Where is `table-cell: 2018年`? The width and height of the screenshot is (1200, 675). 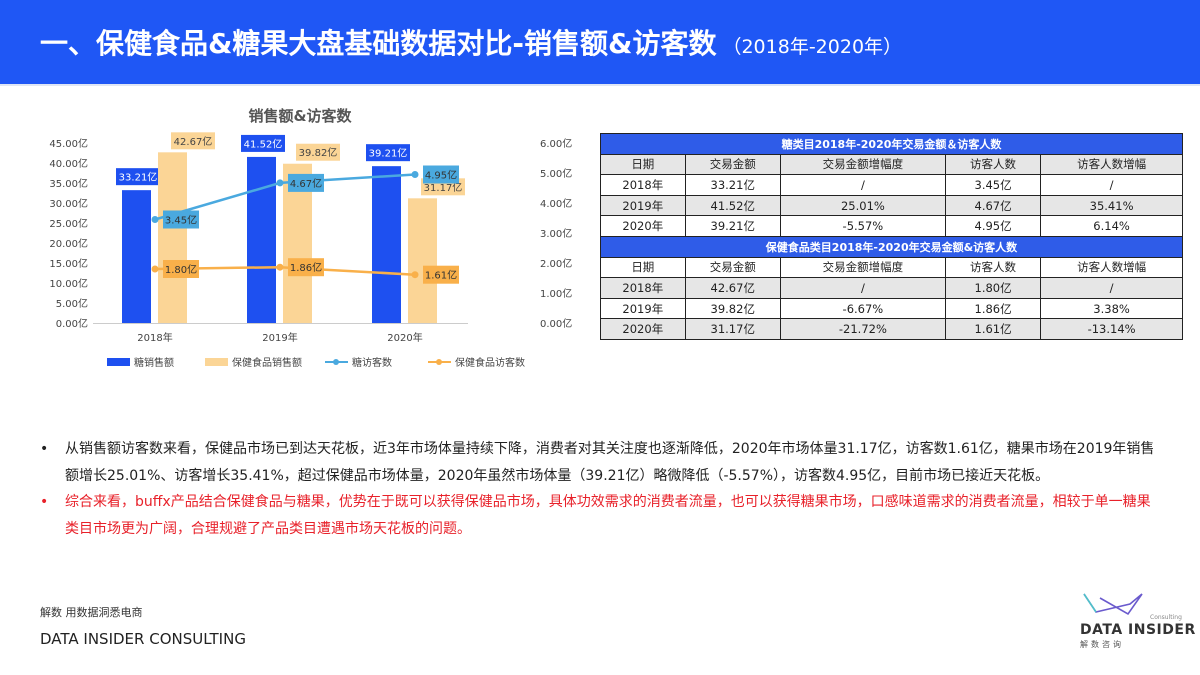 table-cell: 2018年 is located at coordinates (643, 288).